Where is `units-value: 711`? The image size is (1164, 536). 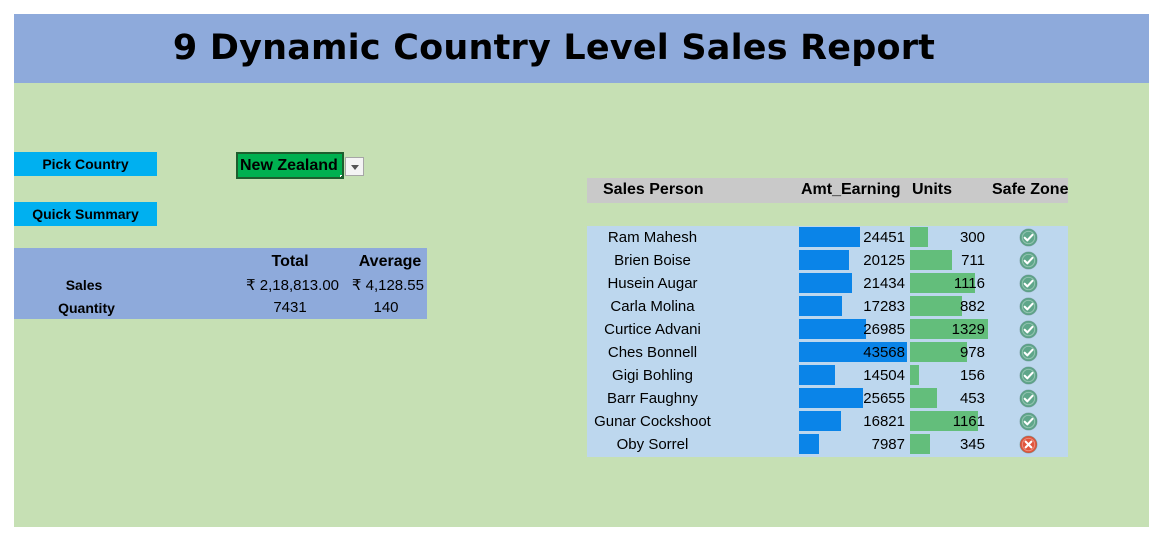 units-value: 711 is located at coordinates (973, 260).